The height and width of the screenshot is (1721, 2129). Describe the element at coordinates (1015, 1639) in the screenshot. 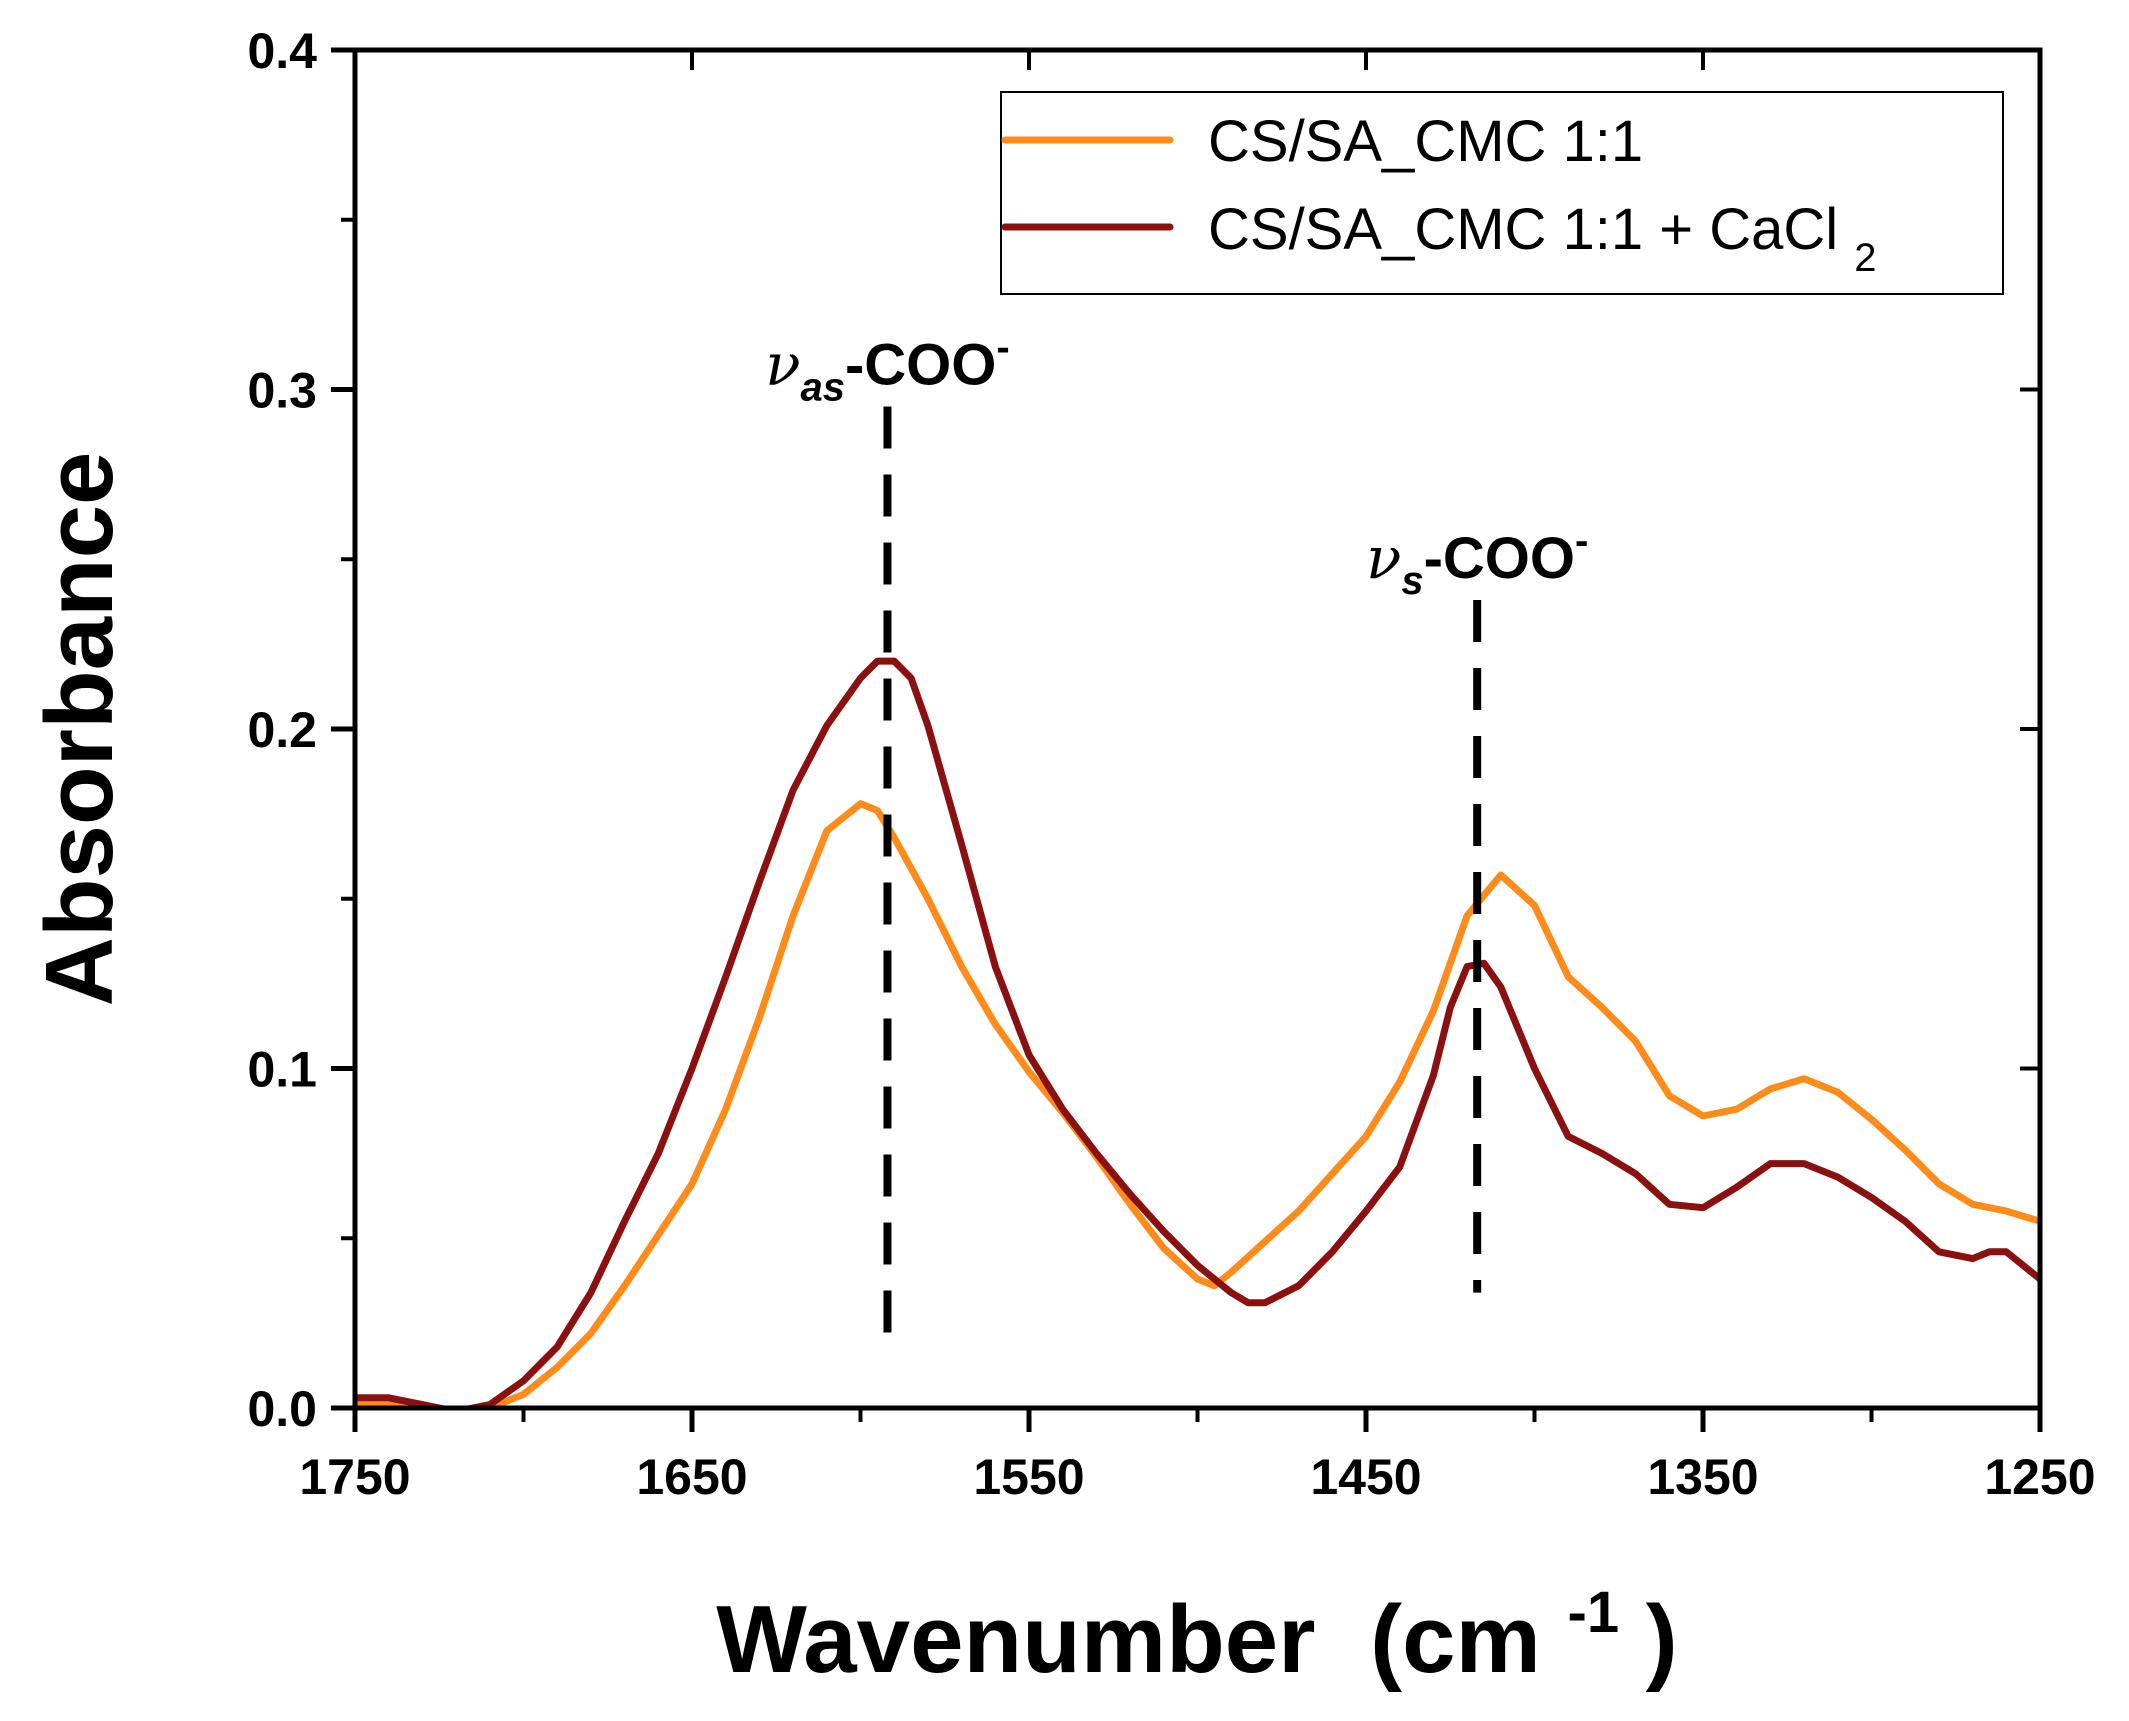

I see `x-axis-title-main: Wavenumber` at that location.